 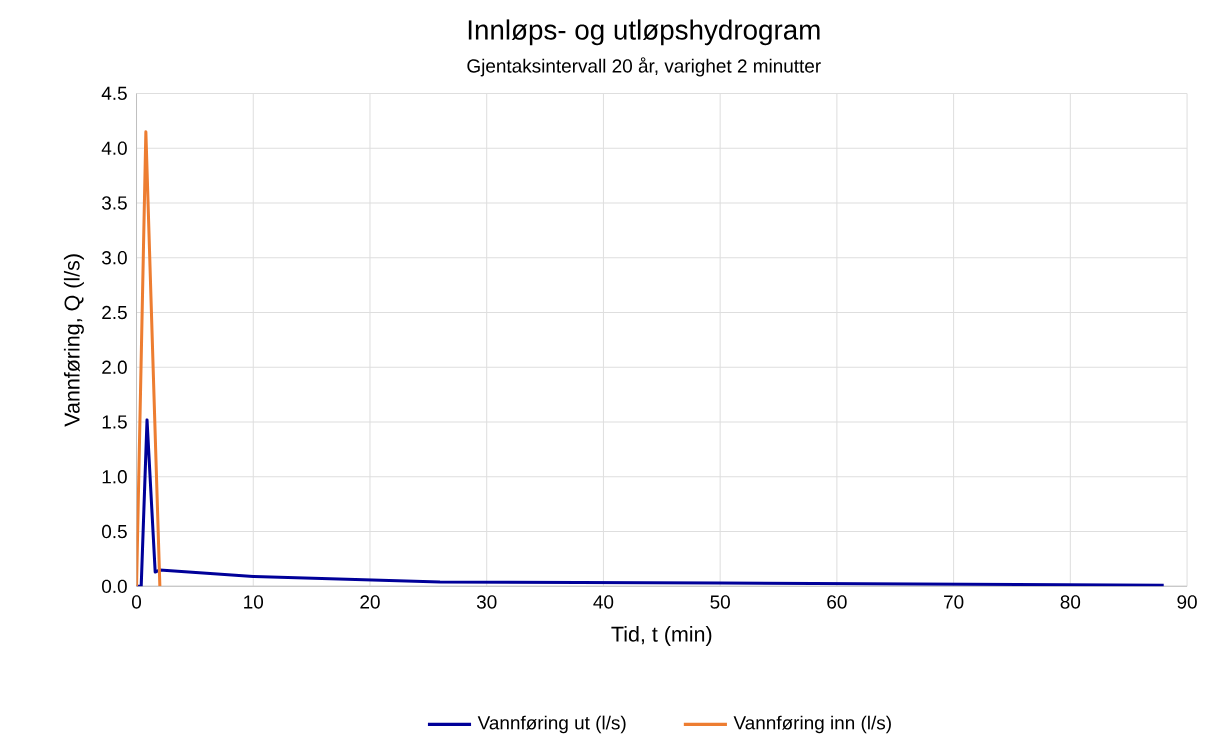 I want to click on y-tick-label: 4.0, so click(x=114, y=148).